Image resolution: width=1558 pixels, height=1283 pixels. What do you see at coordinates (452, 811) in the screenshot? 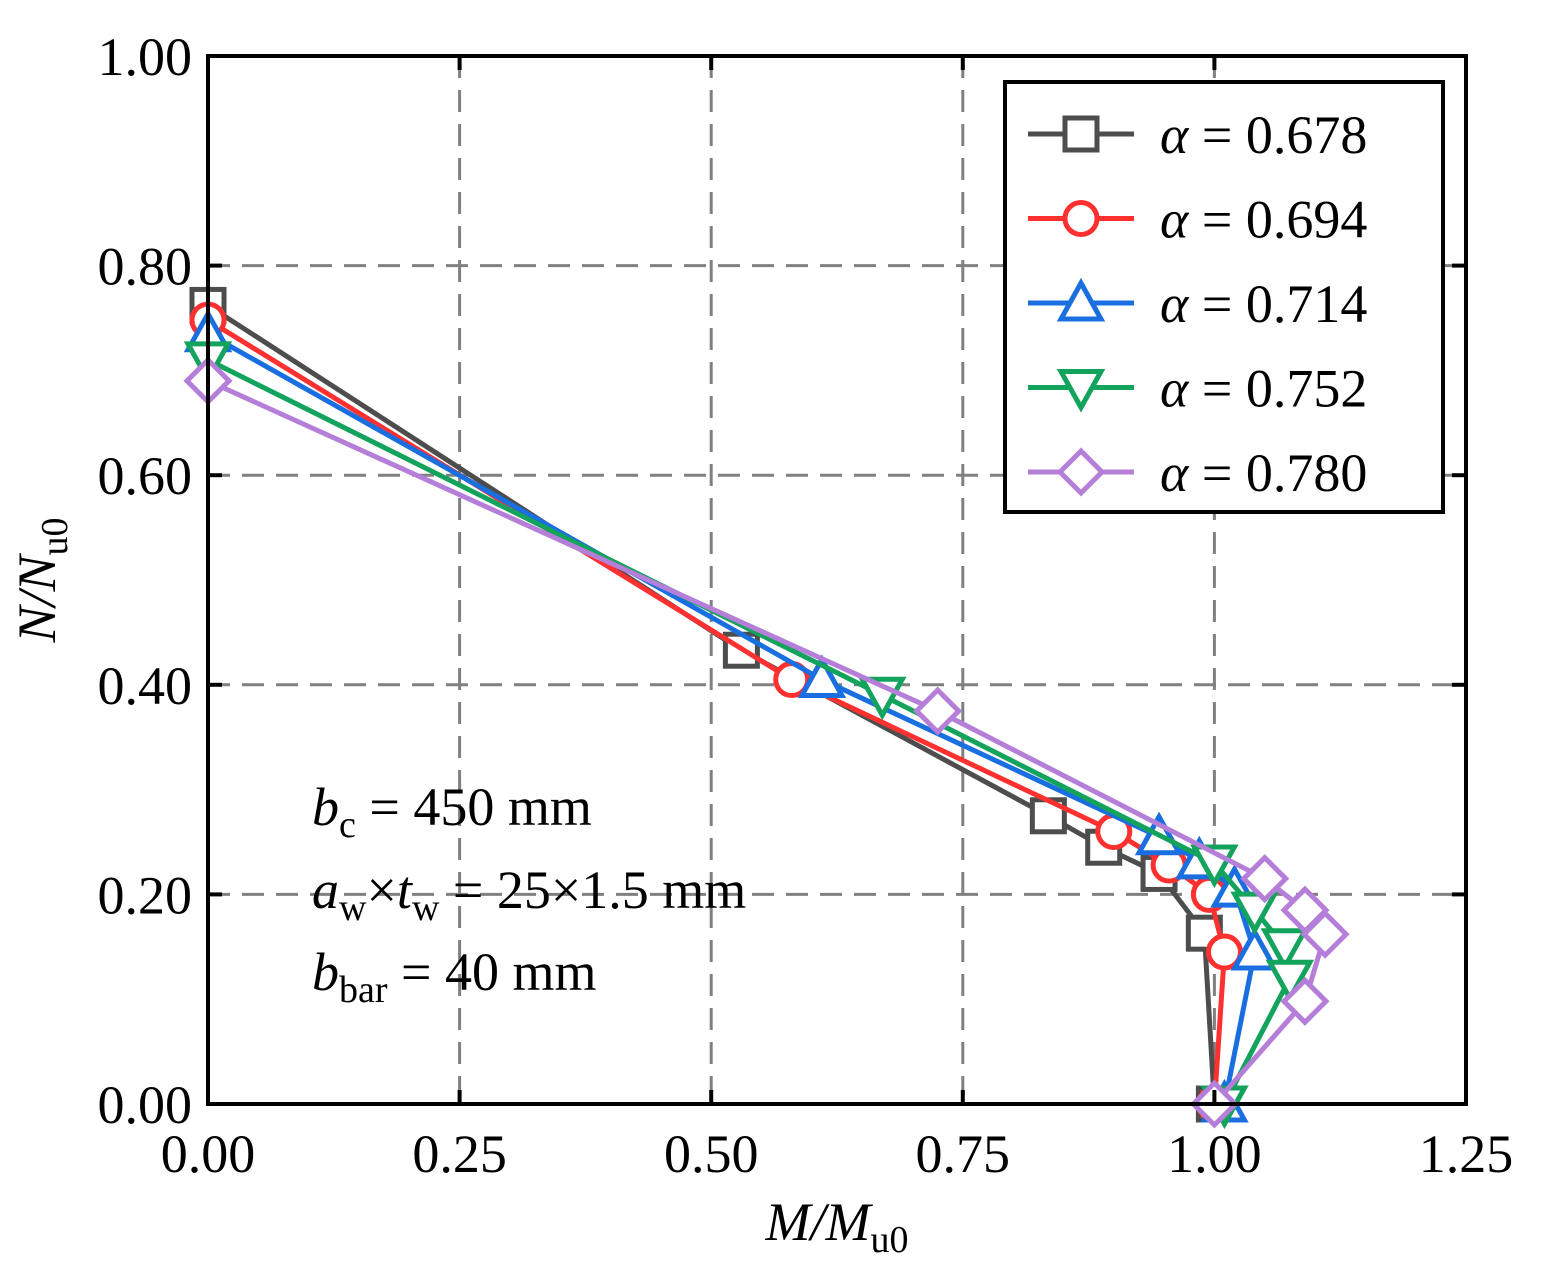
I see `annotation-bc: bc = 450 mm` at bounding box center [452, 811].